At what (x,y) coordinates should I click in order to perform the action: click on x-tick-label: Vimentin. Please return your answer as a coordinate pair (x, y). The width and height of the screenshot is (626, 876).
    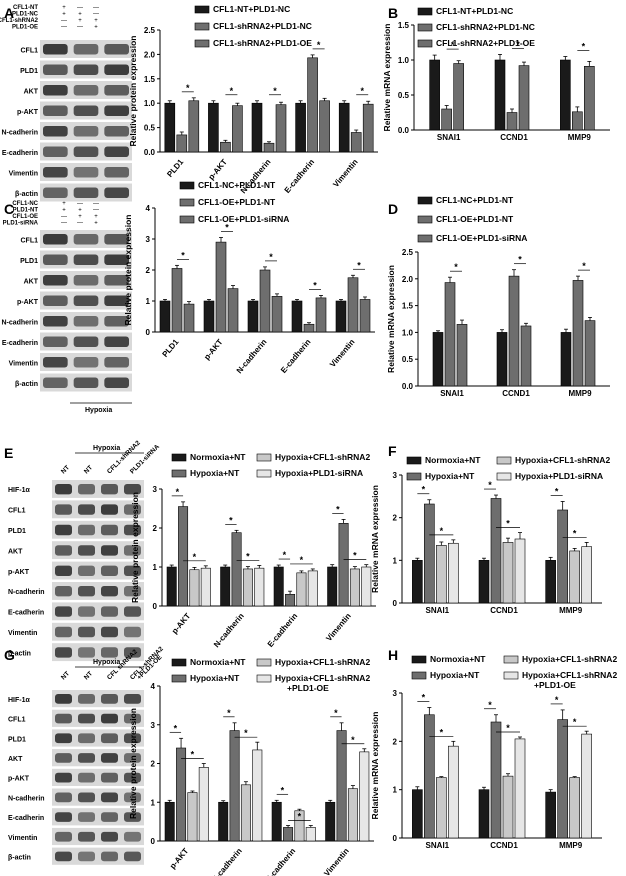
    Looking at the image, I should click on (336, 861).